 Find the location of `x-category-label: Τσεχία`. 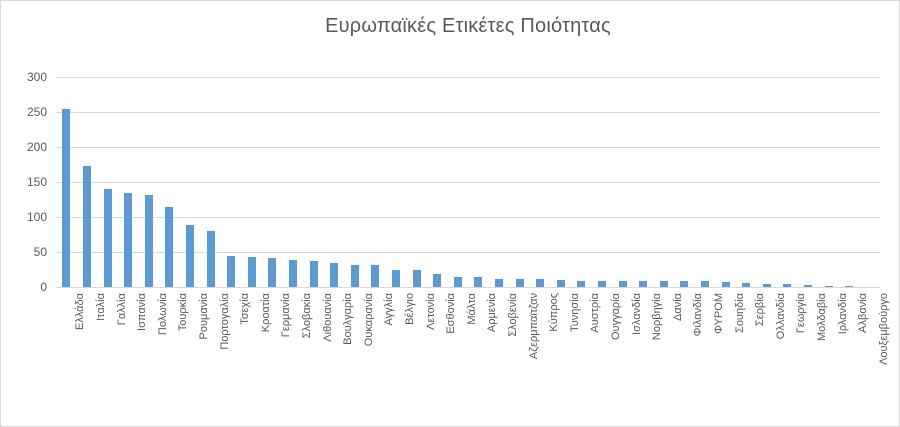

x-category-label: Τσεχία is located at coordinates (245, 309).